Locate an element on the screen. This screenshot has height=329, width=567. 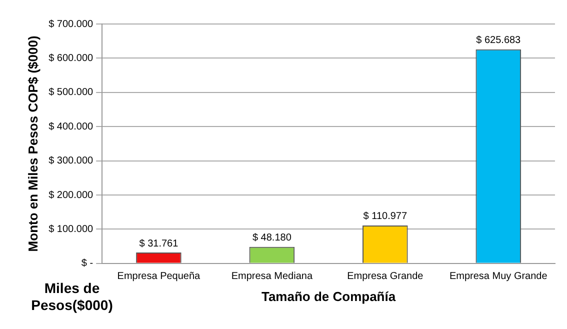
data-label: $ 48.180 is located at coordinates (272, 238).